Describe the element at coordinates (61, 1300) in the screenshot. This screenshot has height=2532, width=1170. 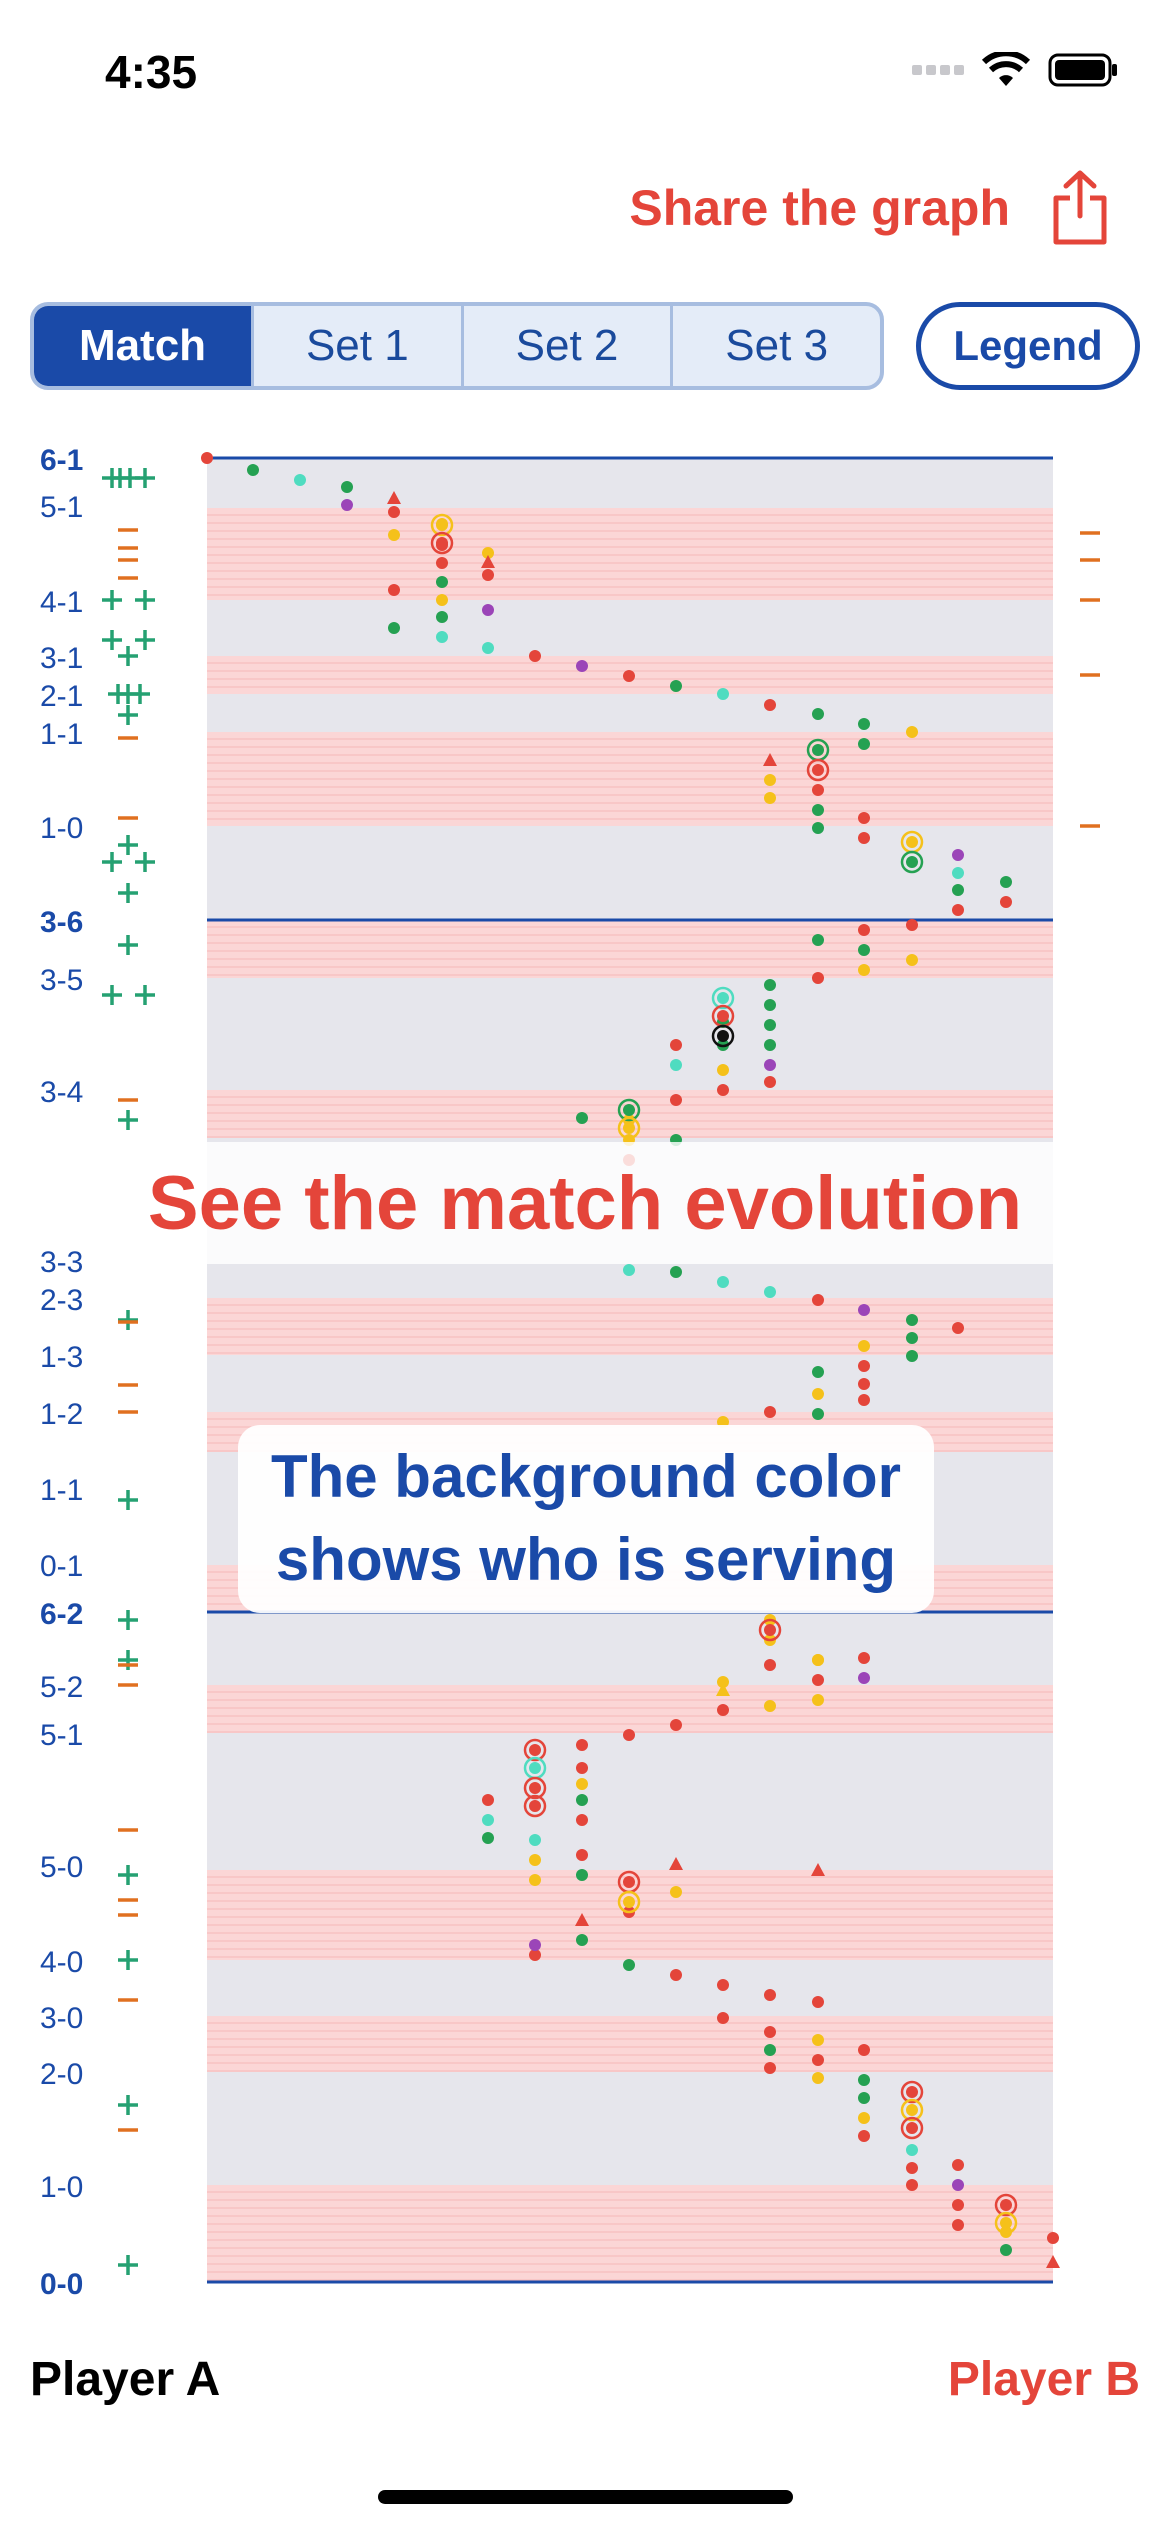
I see `score-label: 2-3` at that location.